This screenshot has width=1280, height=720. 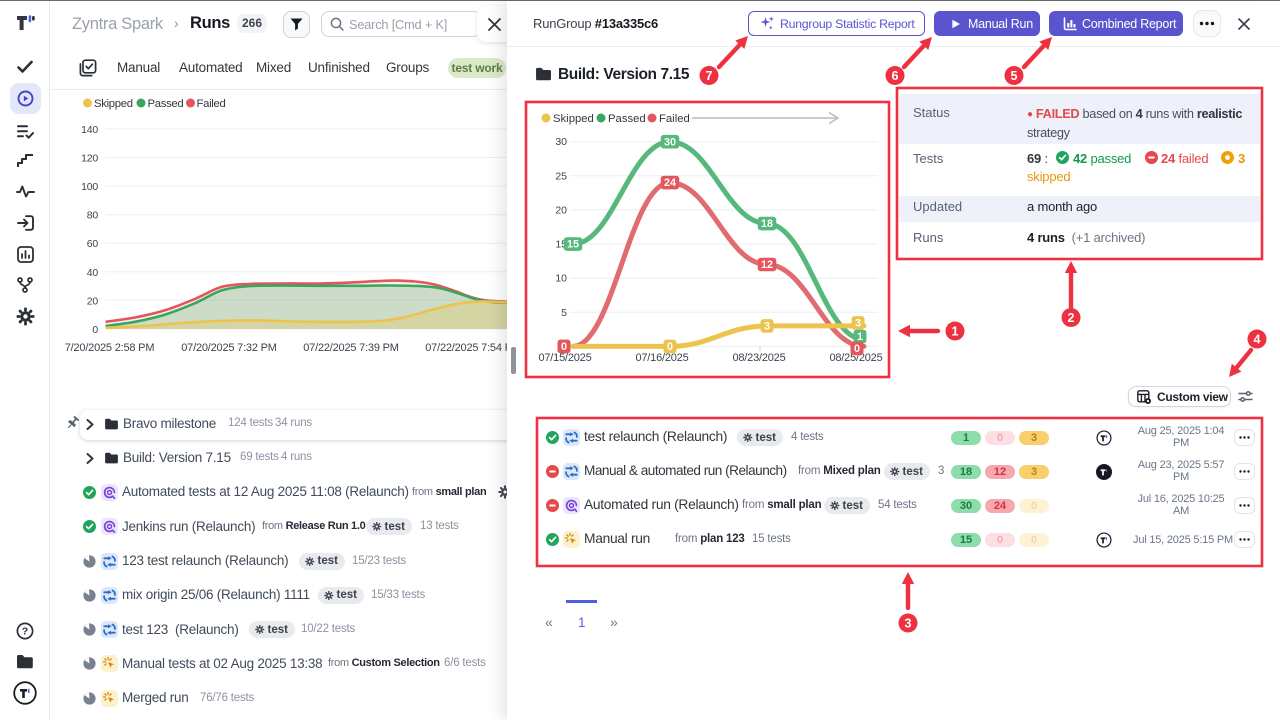 What do you see at coordinates (351, 348) in the screenshot?
I see `svg-text: 07/22/2025 7:39 PM` at bounding box center [351, 348].